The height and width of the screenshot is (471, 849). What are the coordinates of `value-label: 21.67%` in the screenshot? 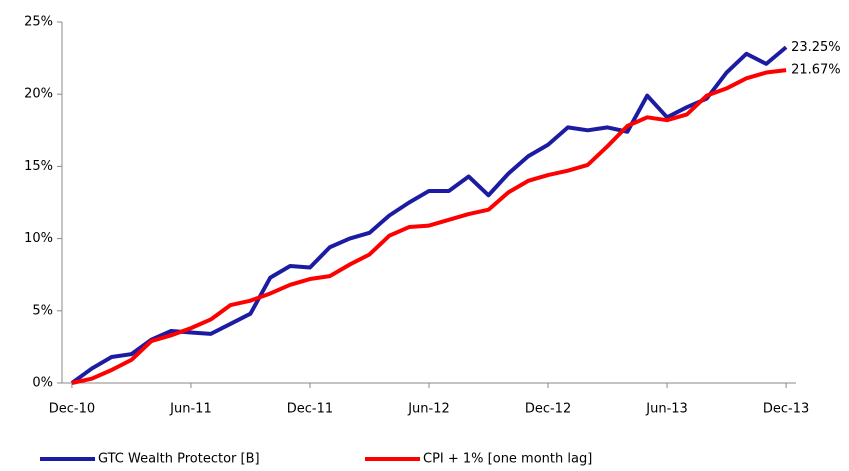 It's located at (816, 70).